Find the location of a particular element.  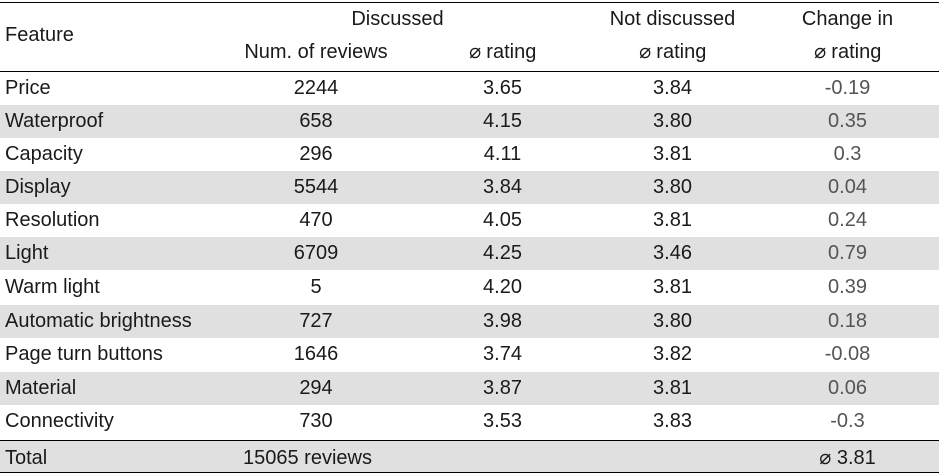

feature-cell: Material is located at coordinates (41, 388).